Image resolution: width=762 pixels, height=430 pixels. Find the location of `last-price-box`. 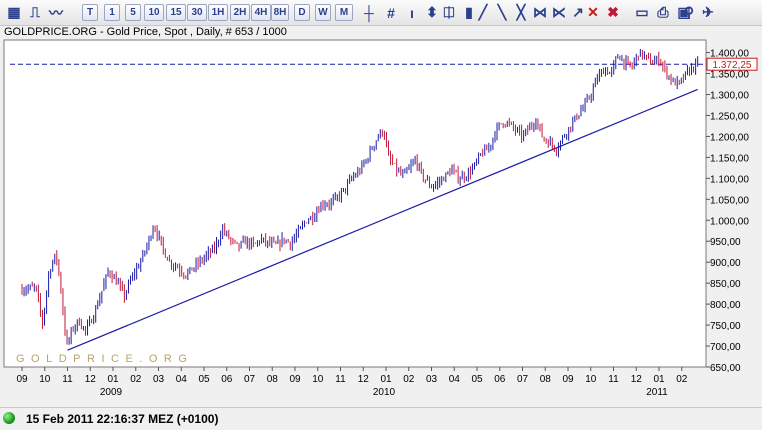

last-price-box is located at coordinates (732, 64).